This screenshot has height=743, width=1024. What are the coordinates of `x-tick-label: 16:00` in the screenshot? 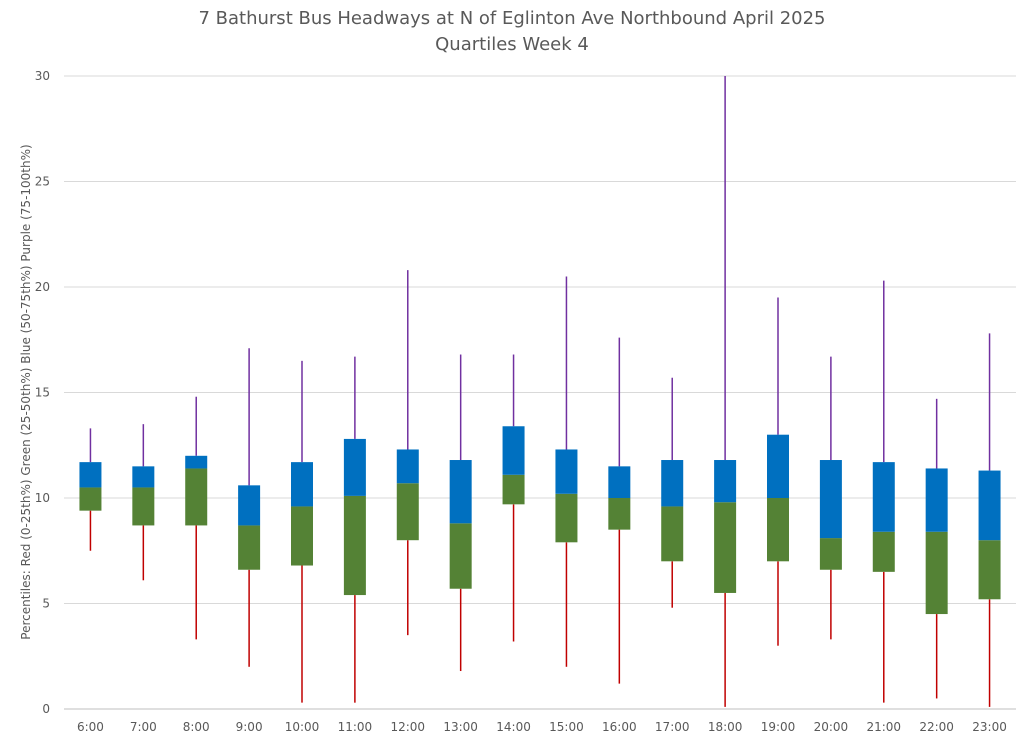 It's located at (619, 727).